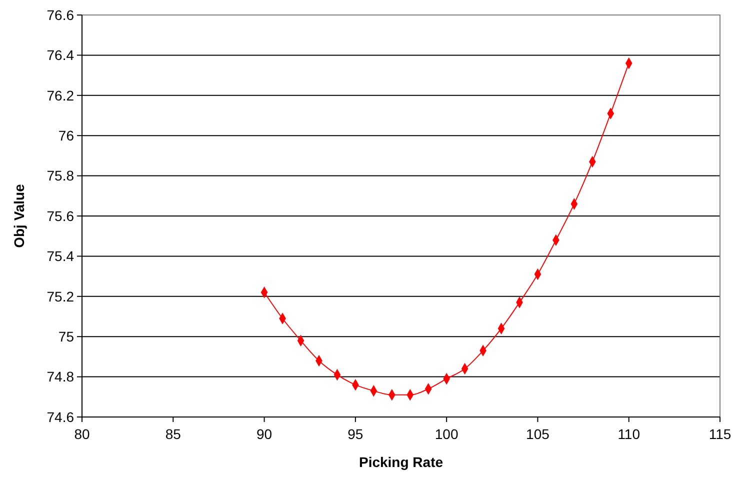  I want to click on y-tick-label: 75.8, so click(60, 176).